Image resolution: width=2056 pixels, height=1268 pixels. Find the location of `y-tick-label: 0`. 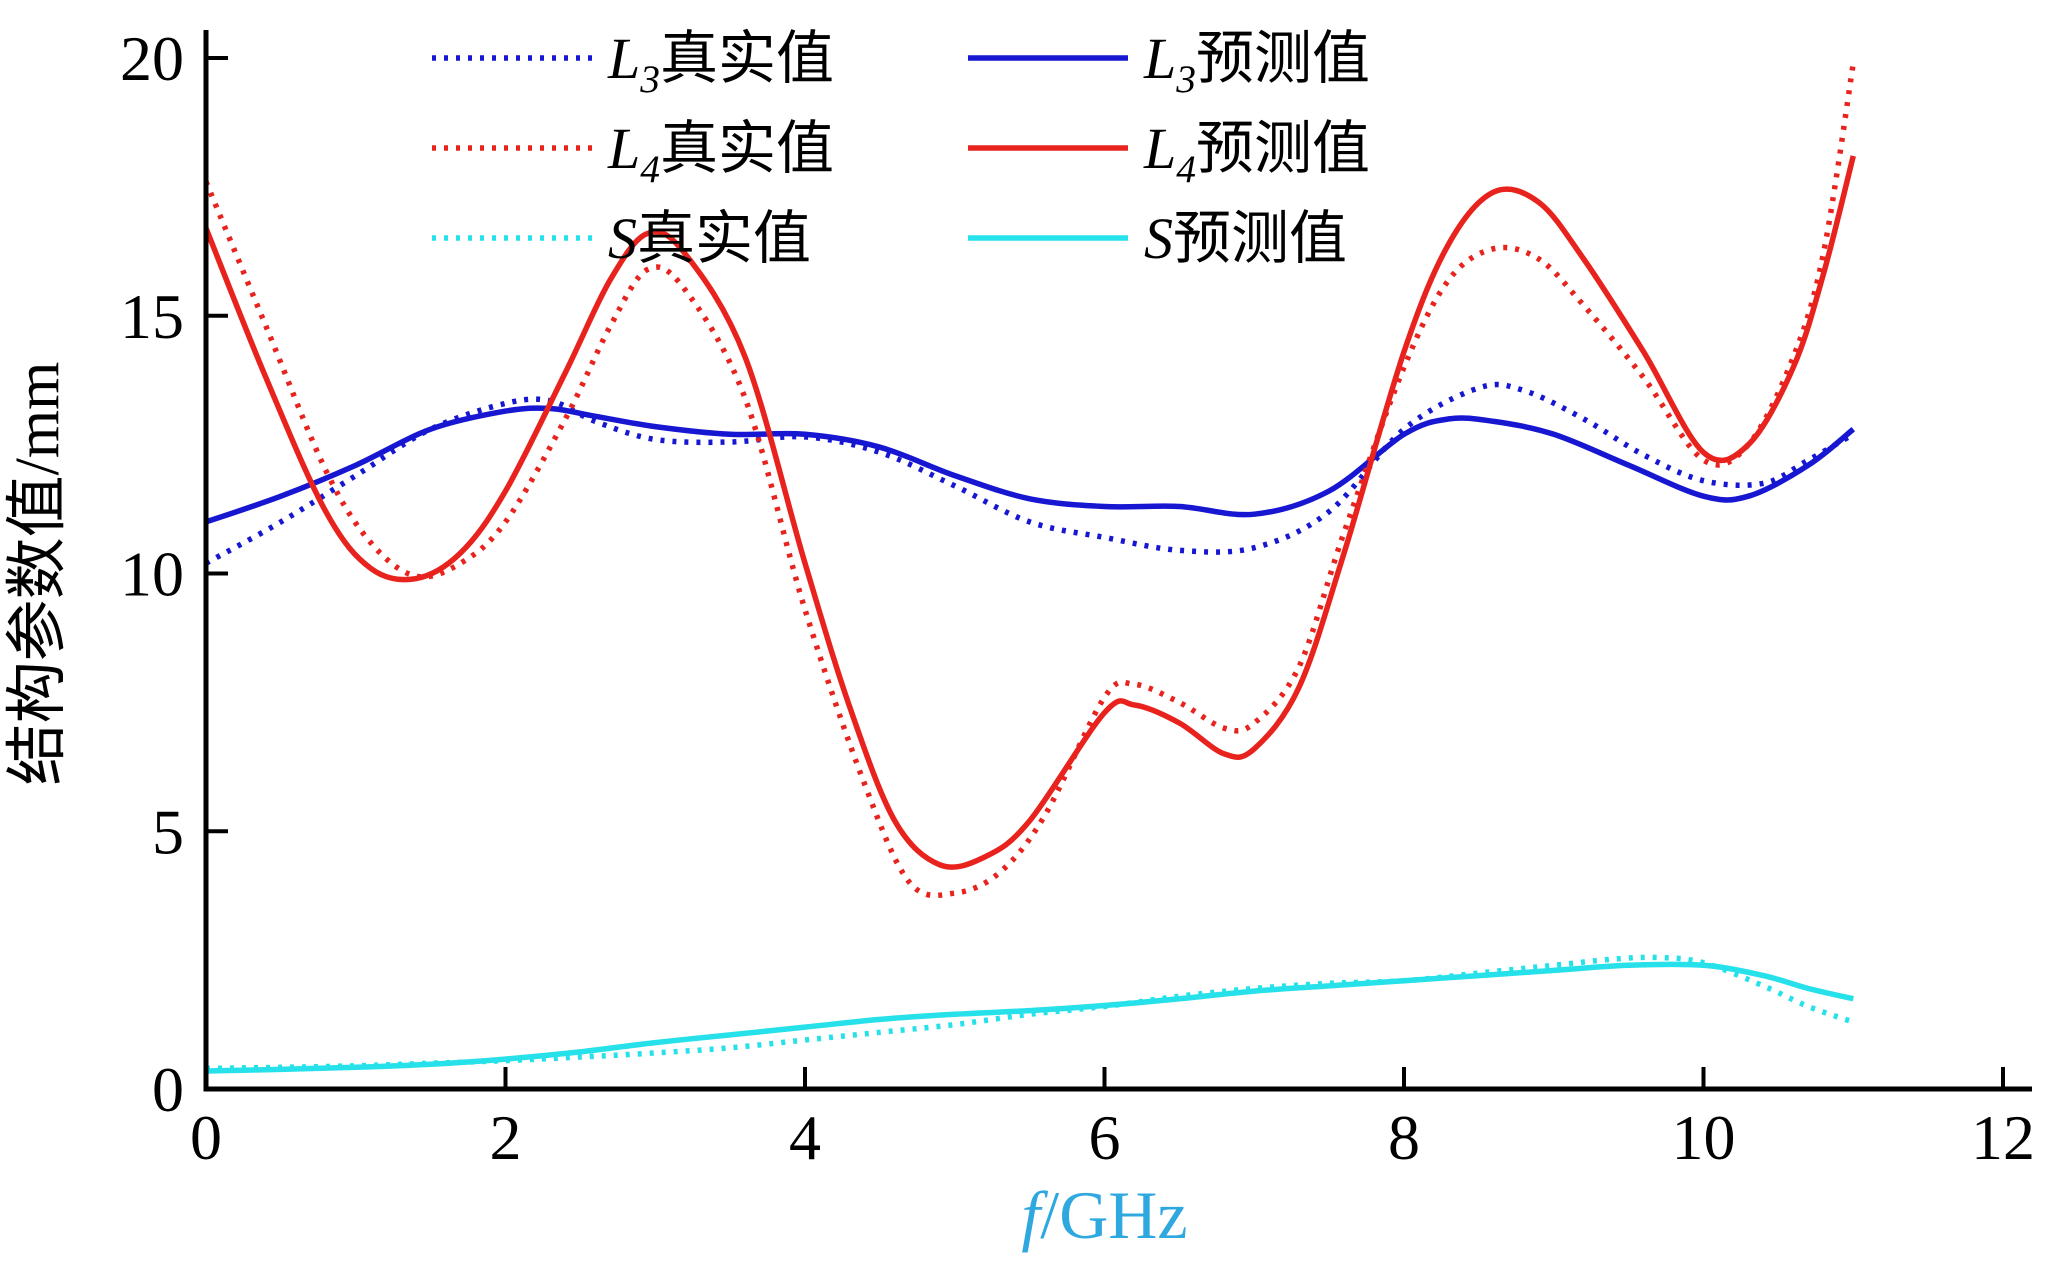

y-tick-label: 0 is located at coordinates (168, 1089).